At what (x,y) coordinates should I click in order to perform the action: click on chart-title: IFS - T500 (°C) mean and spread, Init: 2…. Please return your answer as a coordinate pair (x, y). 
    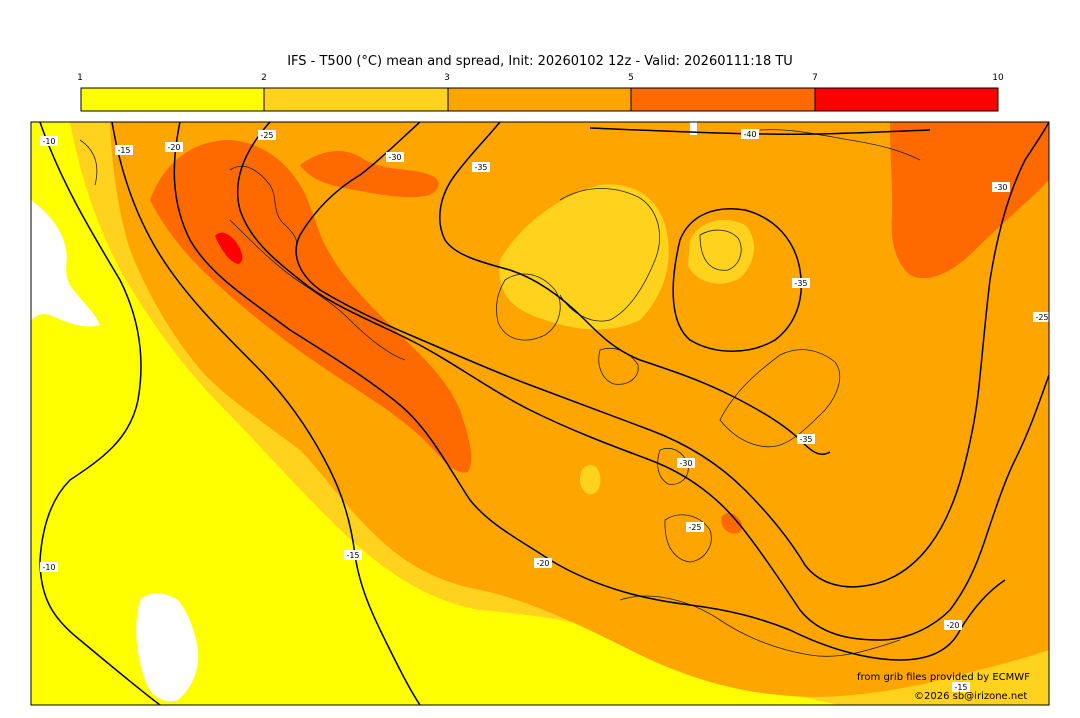
    Looking at the image, I should click on (540, 61).